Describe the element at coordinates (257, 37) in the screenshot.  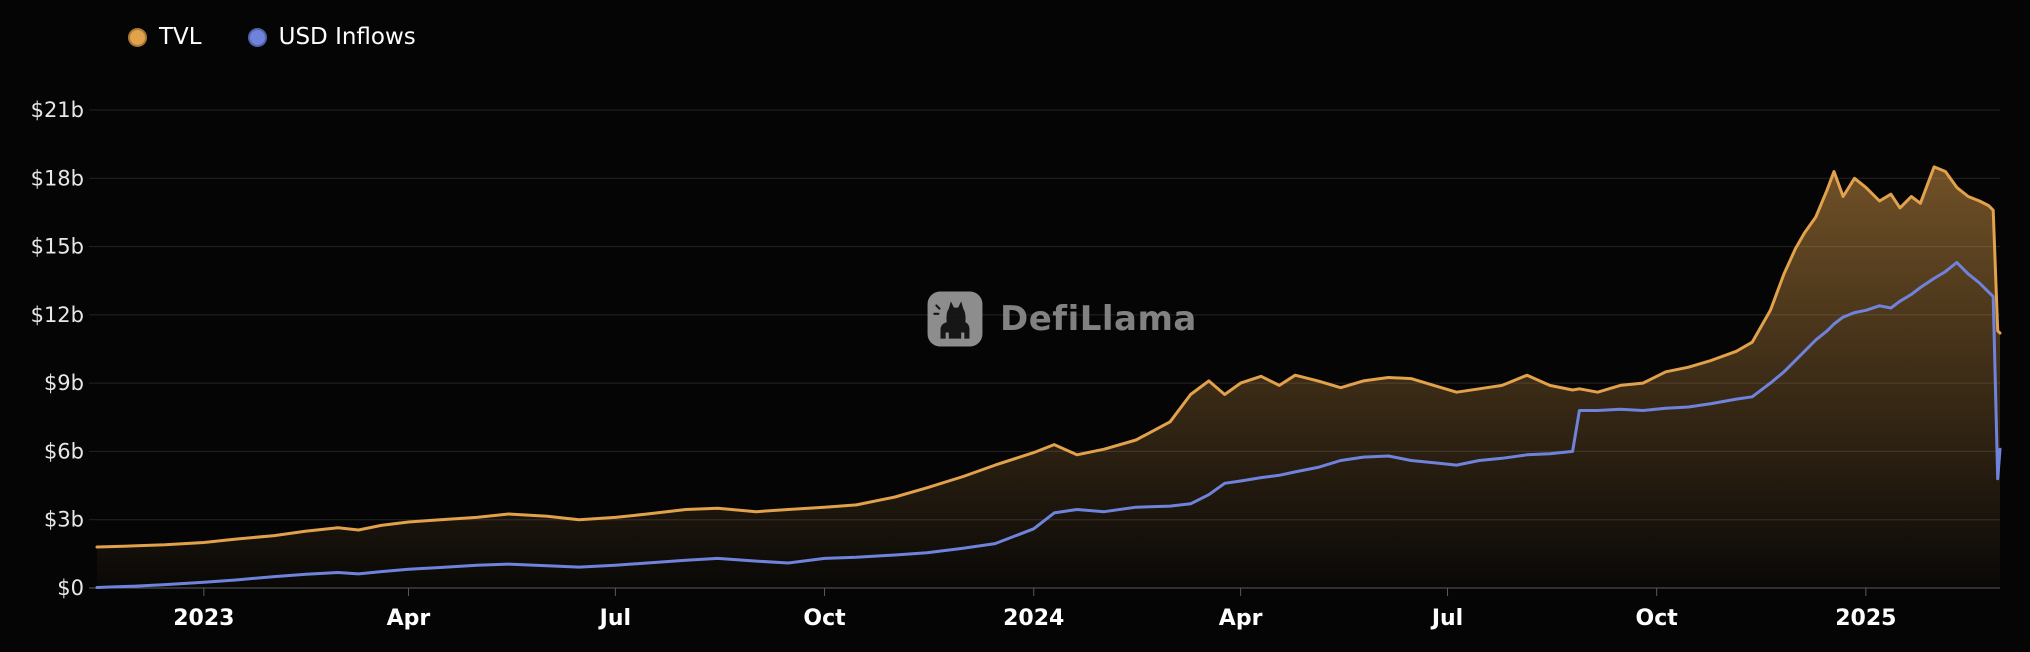
I see `usd-inflows-legend-marker-icon` at that location.